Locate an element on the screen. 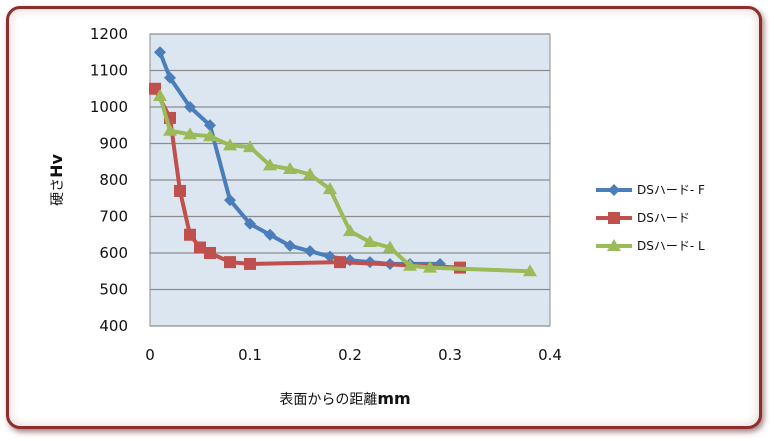 The width and height of the screenshot is (774, 441). x-tick-label: 0.2 is located at coordinates (350, 355).